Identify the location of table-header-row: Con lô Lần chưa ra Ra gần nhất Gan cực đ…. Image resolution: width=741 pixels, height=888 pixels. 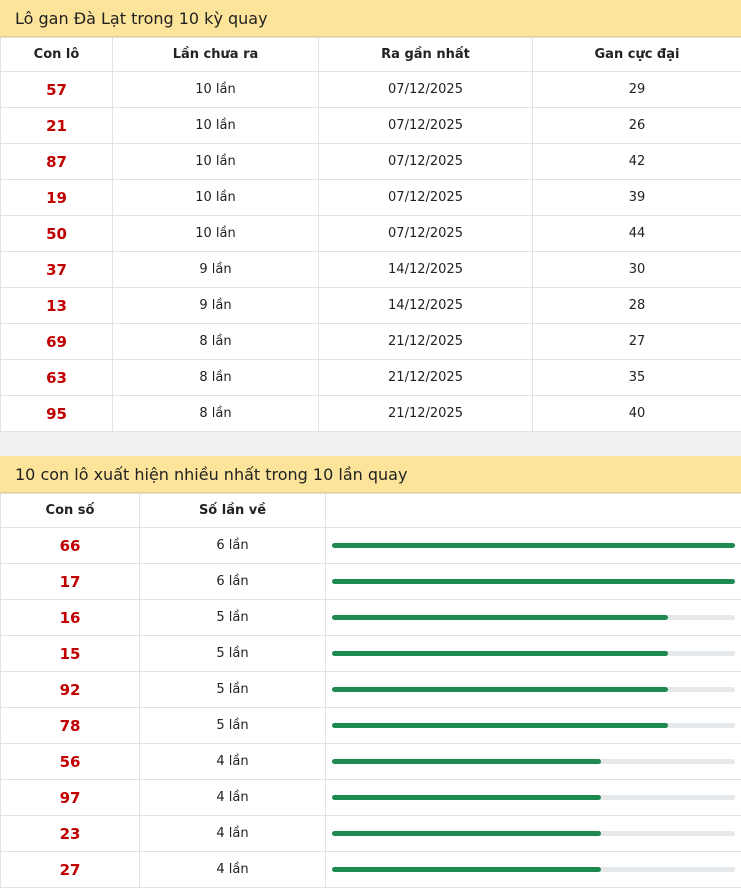
(371, 55).